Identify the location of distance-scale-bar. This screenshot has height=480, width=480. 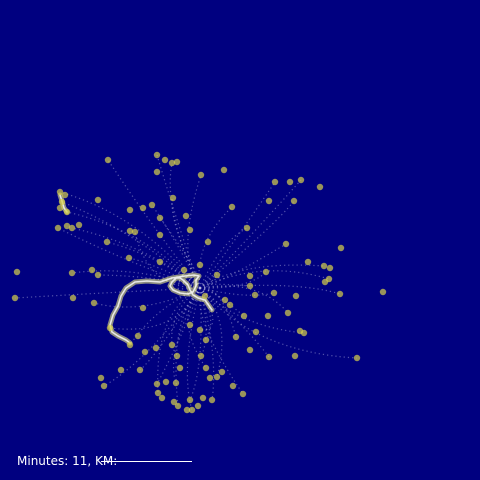
(146, 461).